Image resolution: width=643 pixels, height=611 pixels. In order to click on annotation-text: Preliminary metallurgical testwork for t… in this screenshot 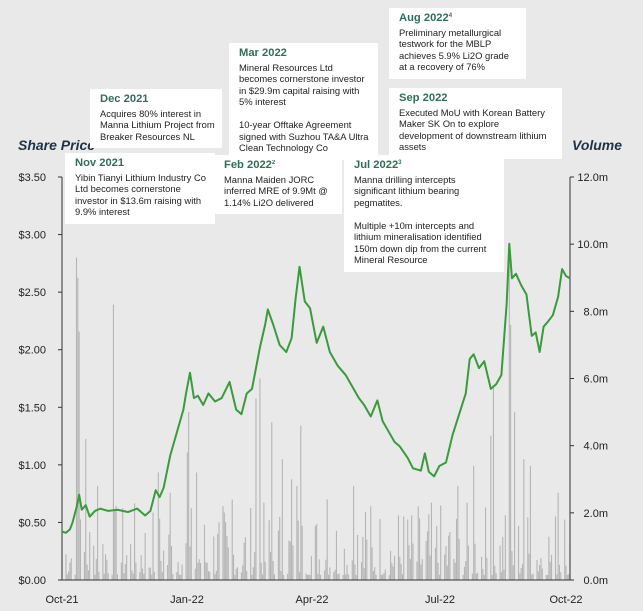, I will do `click(454, 49)`.